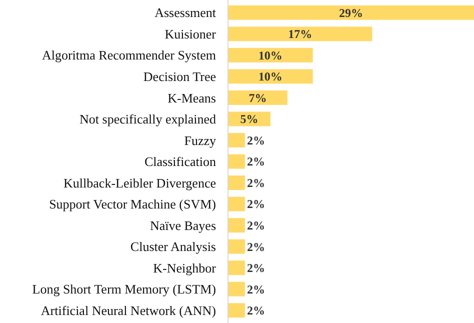  What do you see at coordinates (192, 98) in the screenshot?
I see `y-tick-label: K-Means` at bounding box center [192, 98].